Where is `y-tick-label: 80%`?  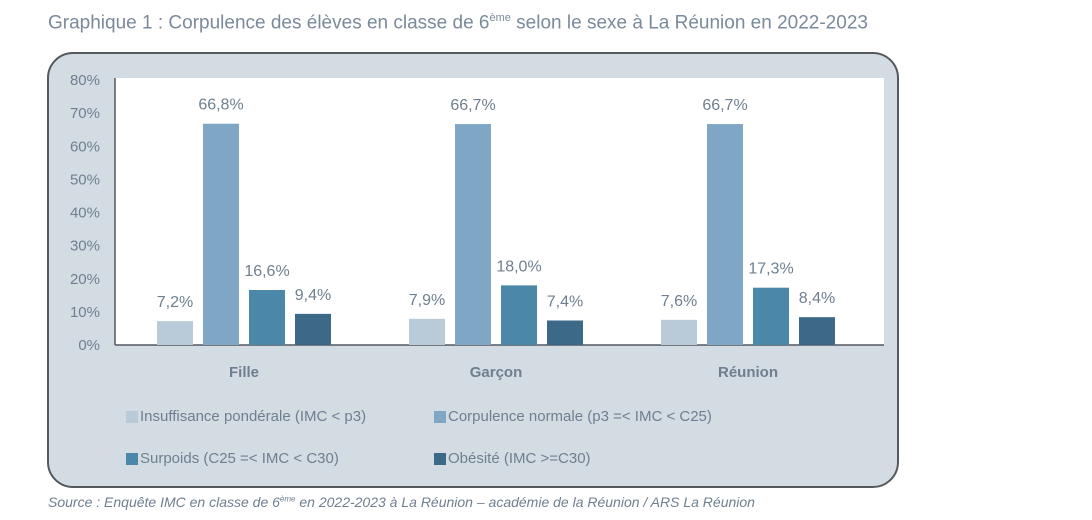 y-tick-label: 80% is located at coordinates (85, 80).